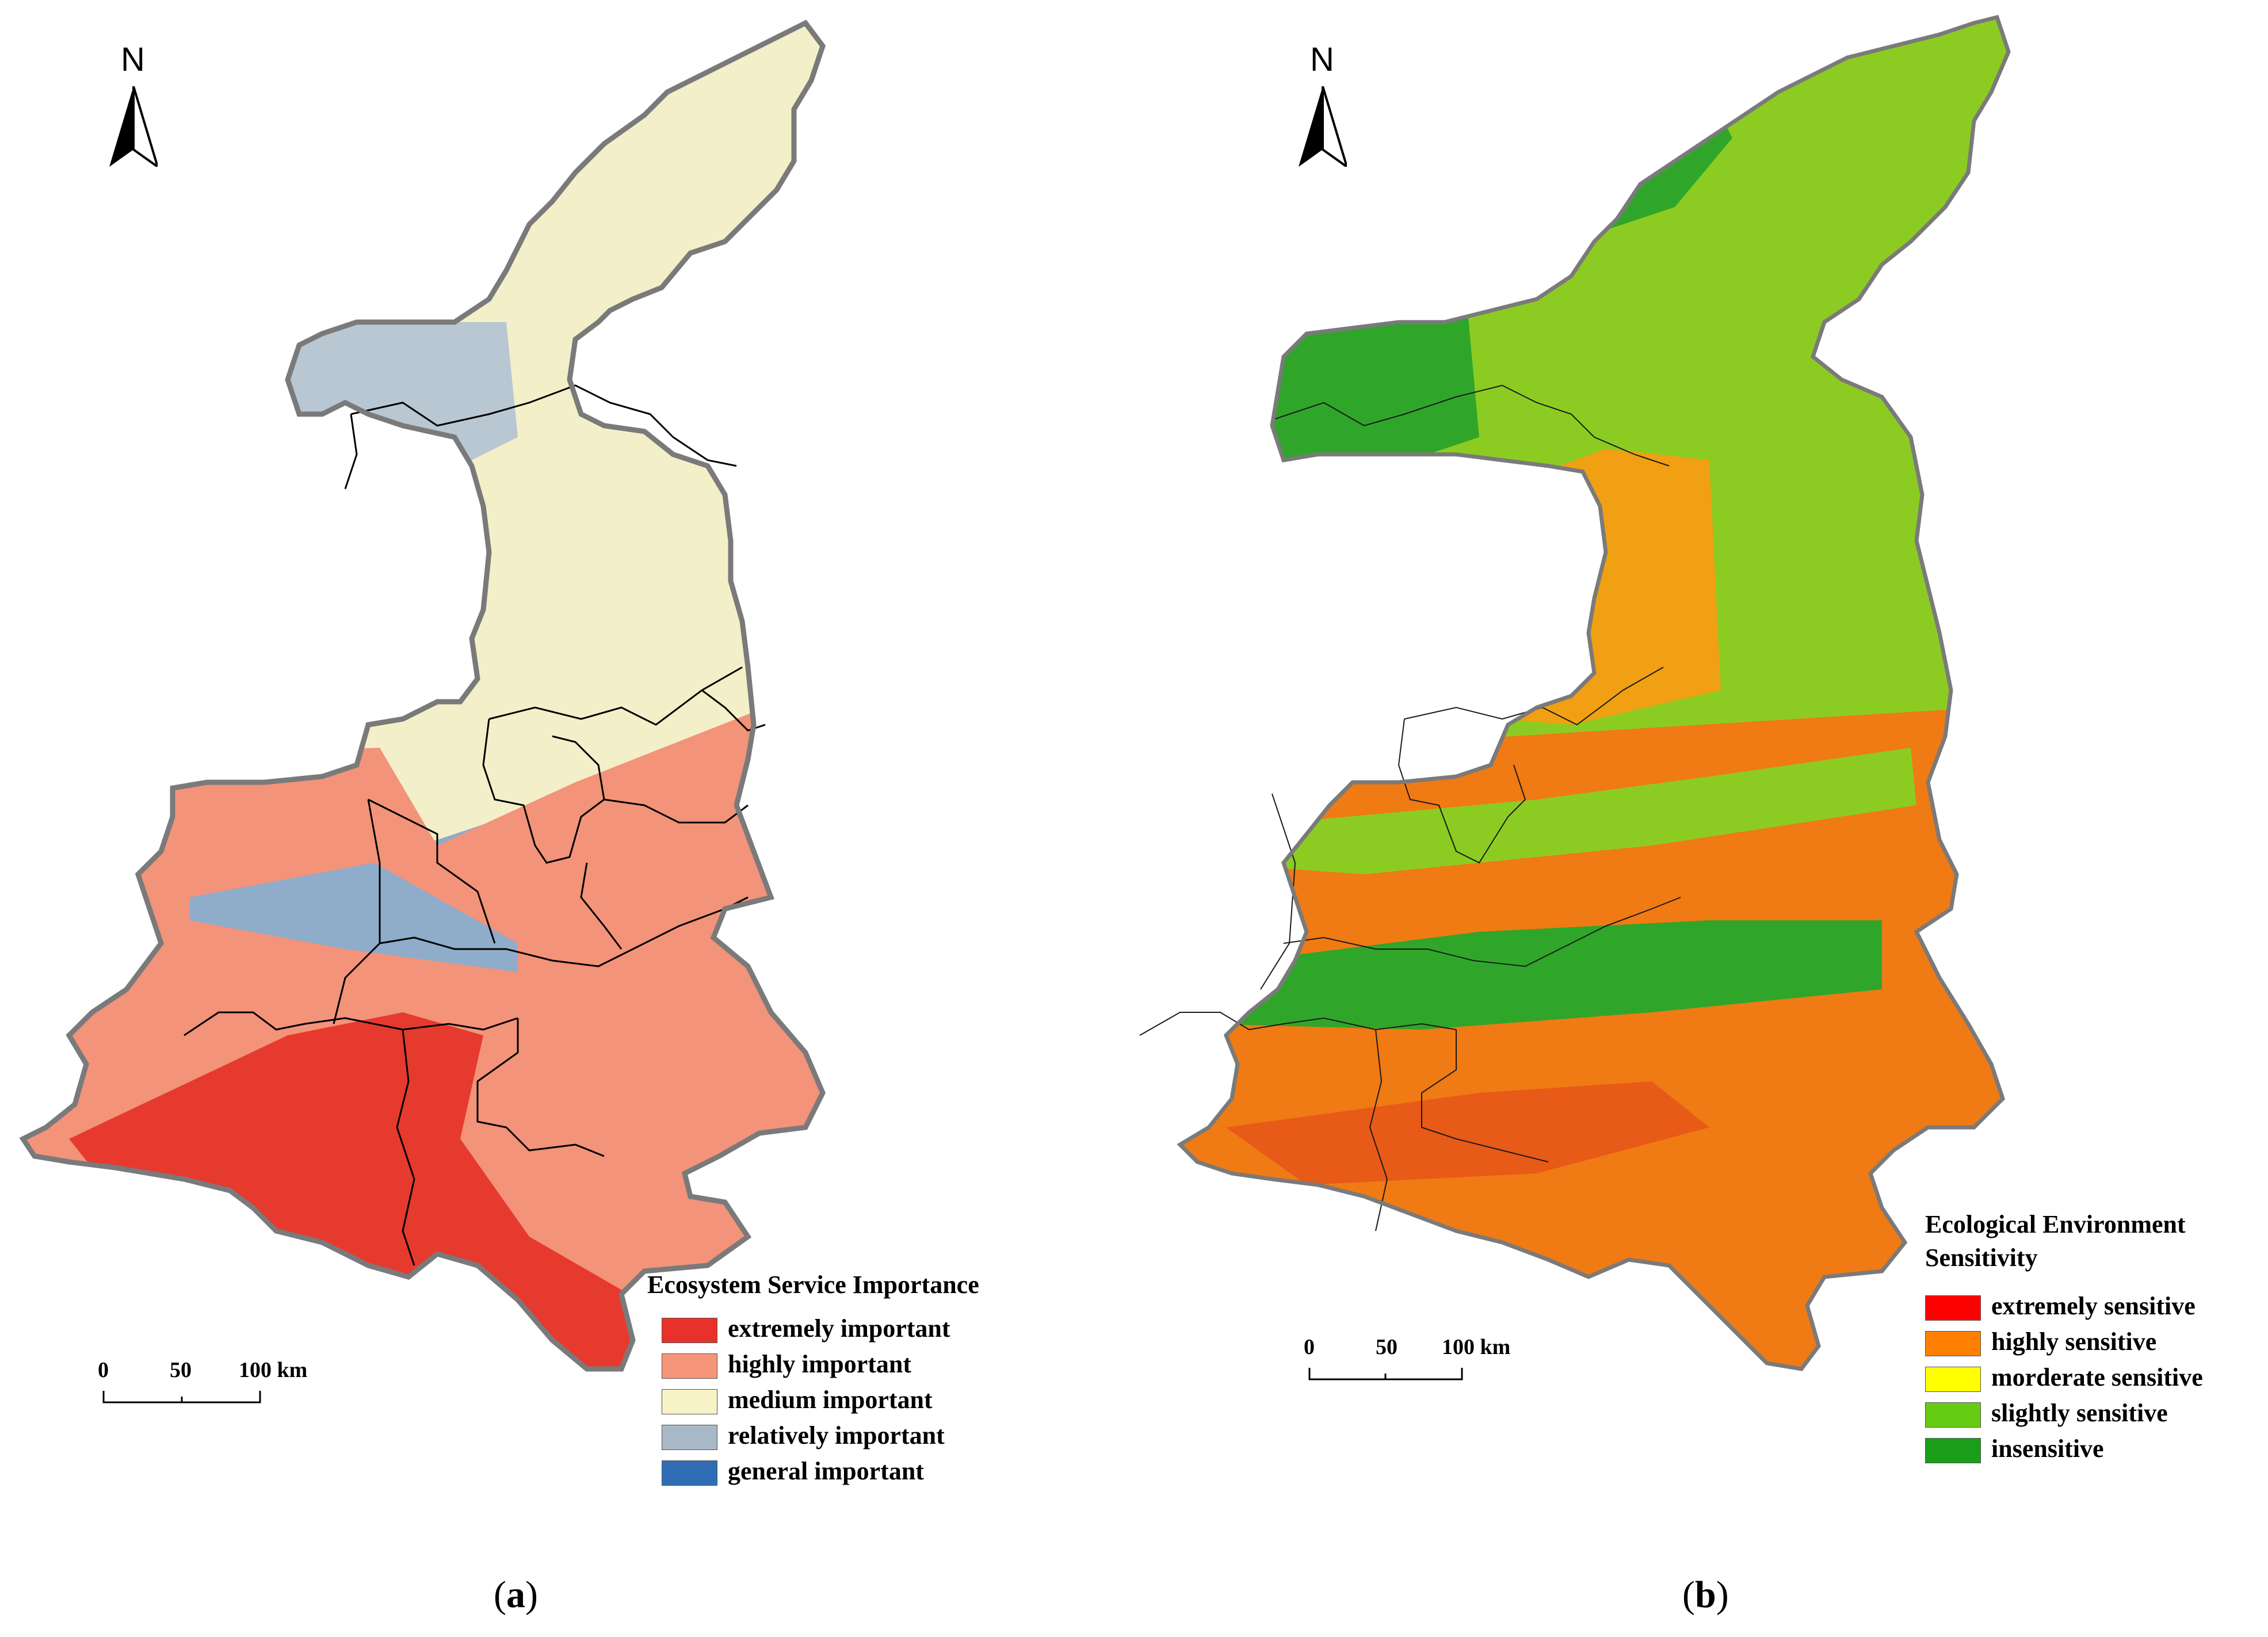 This screenshot has width=2268, height=1637. What do you see at coordinates (2055, 1224) in the screenshot?
I see `legend-title-line-1: Ecological Environment` at bounding box center [2055, 1224].